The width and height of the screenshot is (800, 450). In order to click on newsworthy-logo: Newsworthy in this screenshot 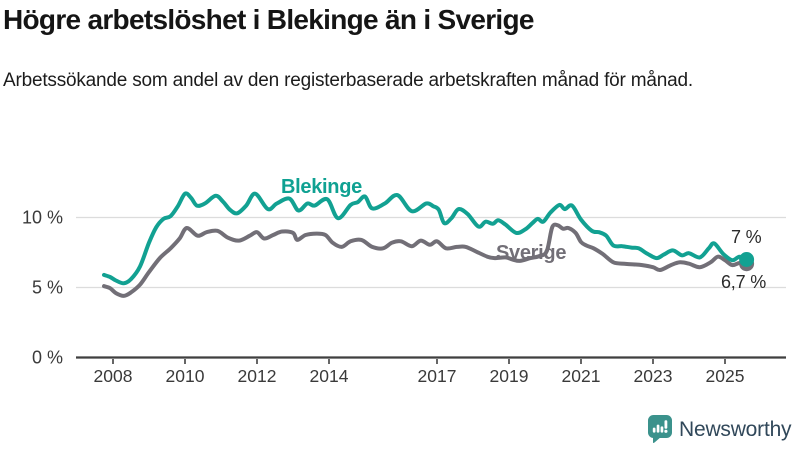, I will do `click(720, 429)`.